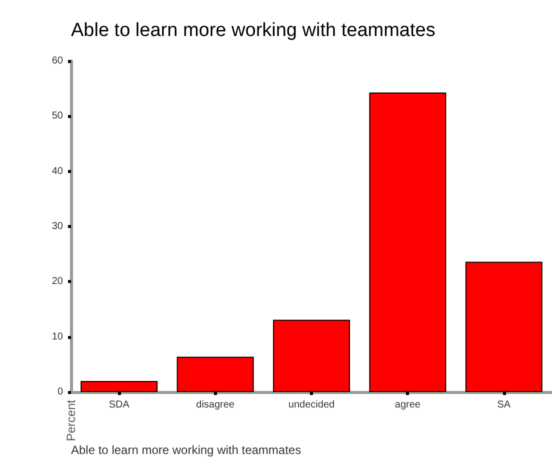 This screenshot has width=552, height=459. I want to click on y-tick-label: 40, so click(58, 171).